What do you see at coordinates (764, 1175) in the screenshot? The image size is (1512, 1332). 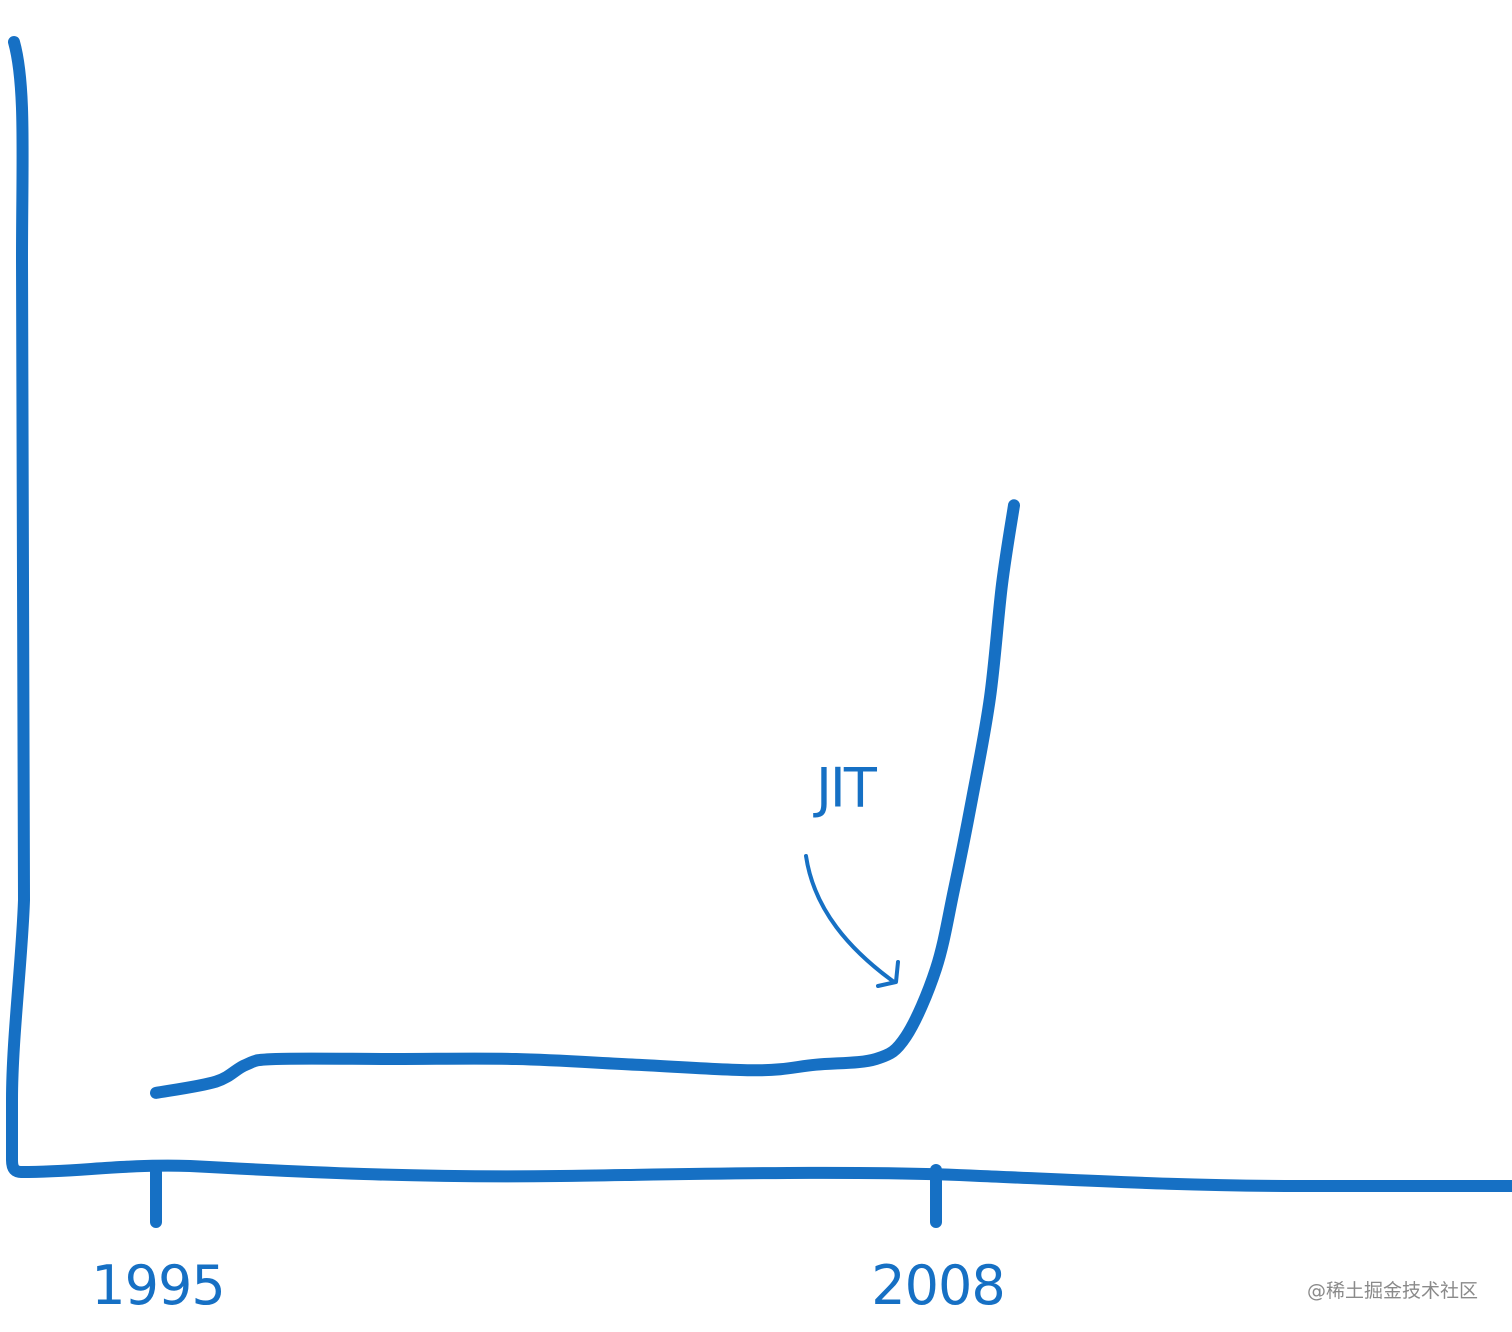 I see `x-axis-line` at bounding box center [764, 1175].